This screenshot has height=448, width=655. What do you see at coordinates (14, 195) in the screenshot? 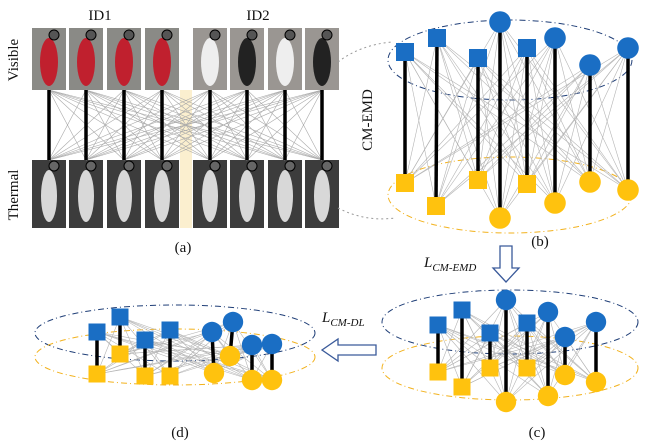
I see `row-label: Thermal` at bounding box center [14, 195].